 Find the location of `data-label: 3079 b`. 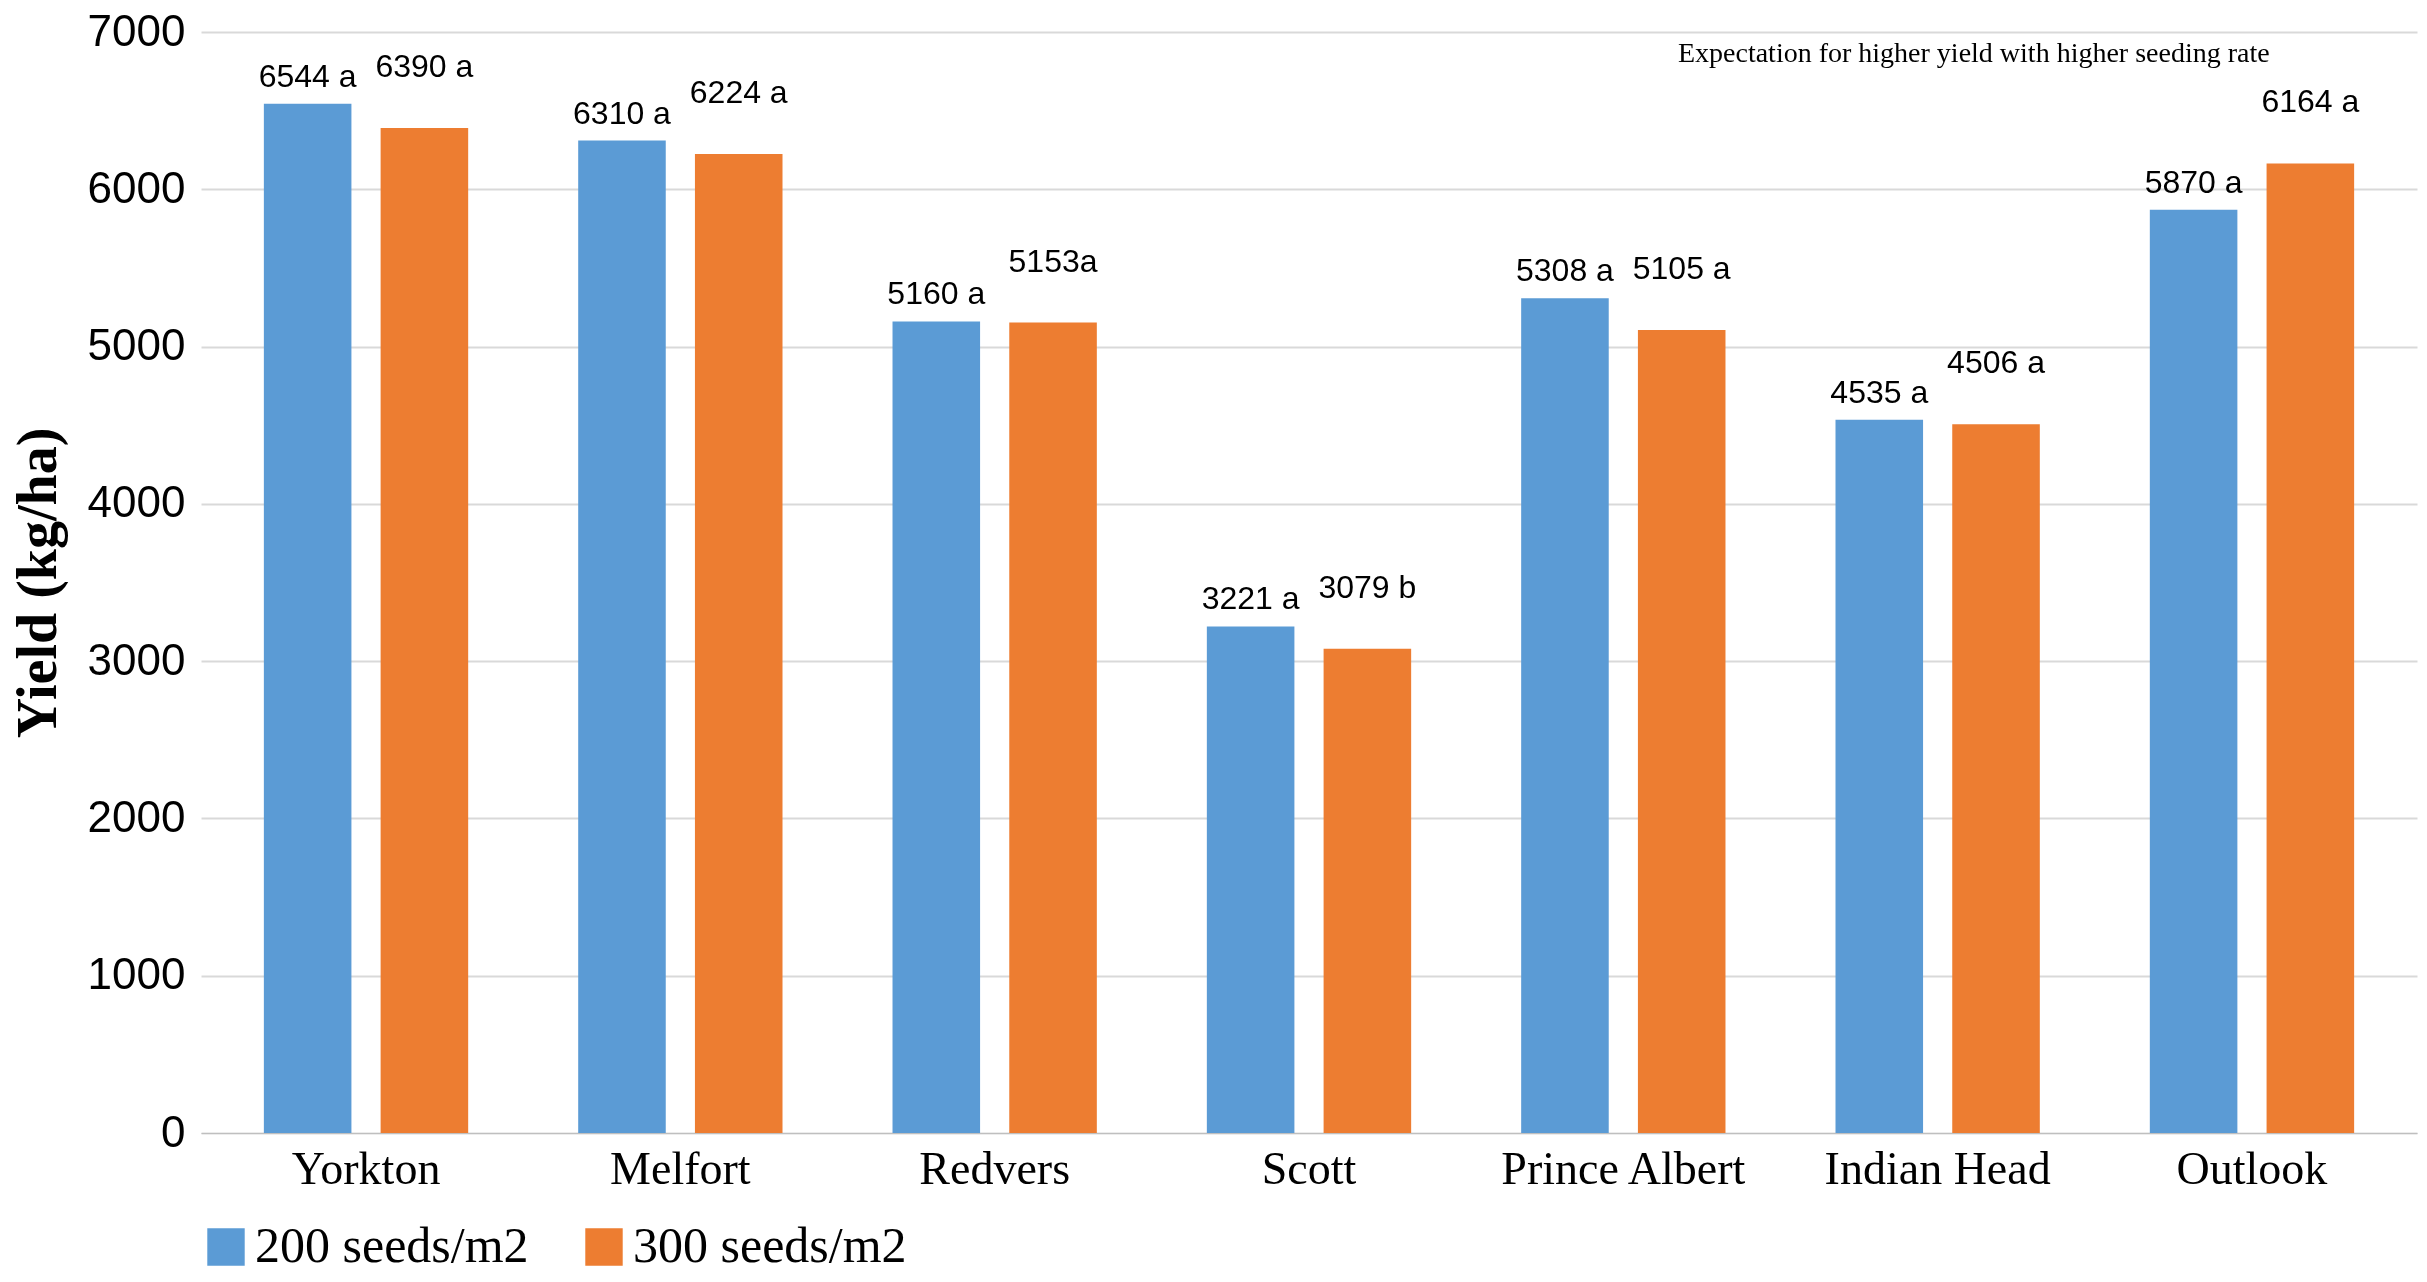

data-label: 3079 b is located at coordinates (1367, 586).